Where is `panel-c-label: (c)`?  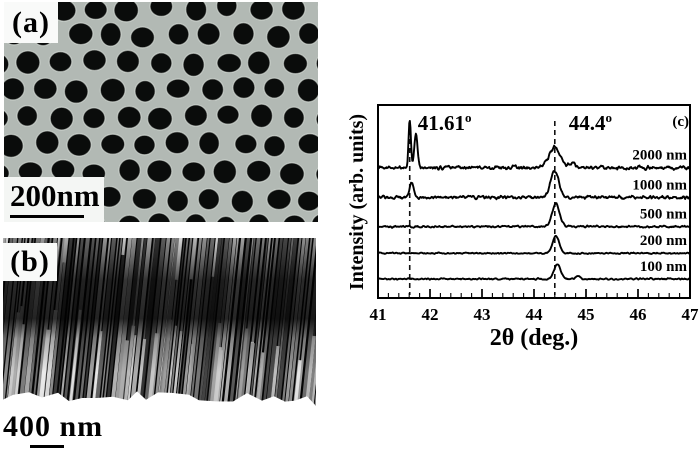
panel-c-label: (c) is located at coordinates (680, 122).